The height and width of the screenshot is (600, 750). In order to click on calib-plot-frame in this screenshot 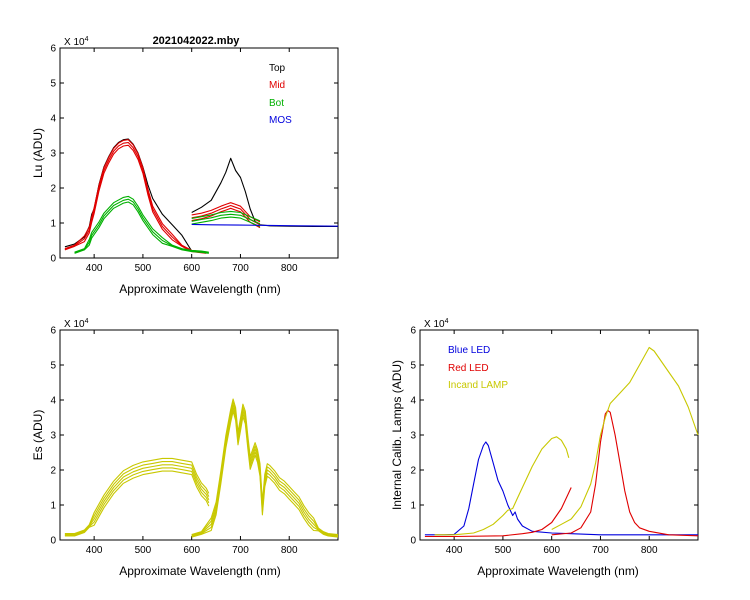, I will do `click(559, 435)`.